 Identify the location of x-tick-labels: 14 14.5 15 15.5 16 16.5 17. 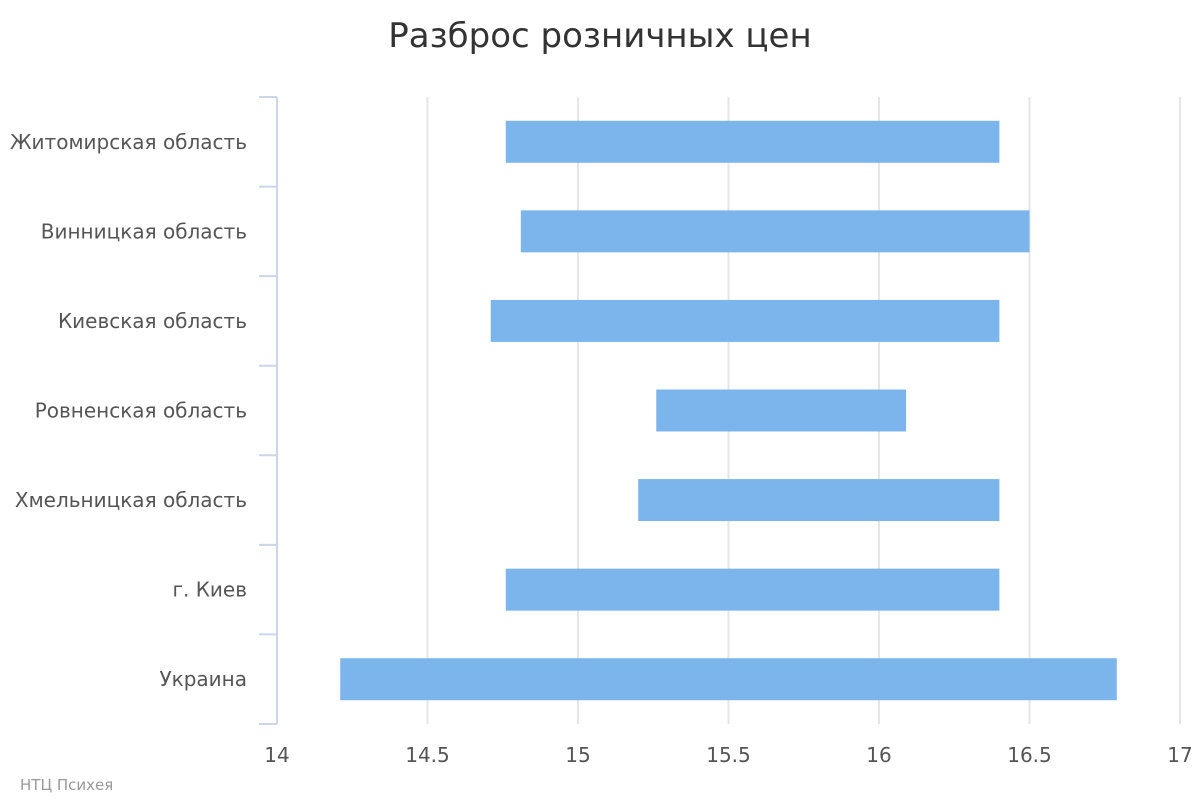
(728, 755).